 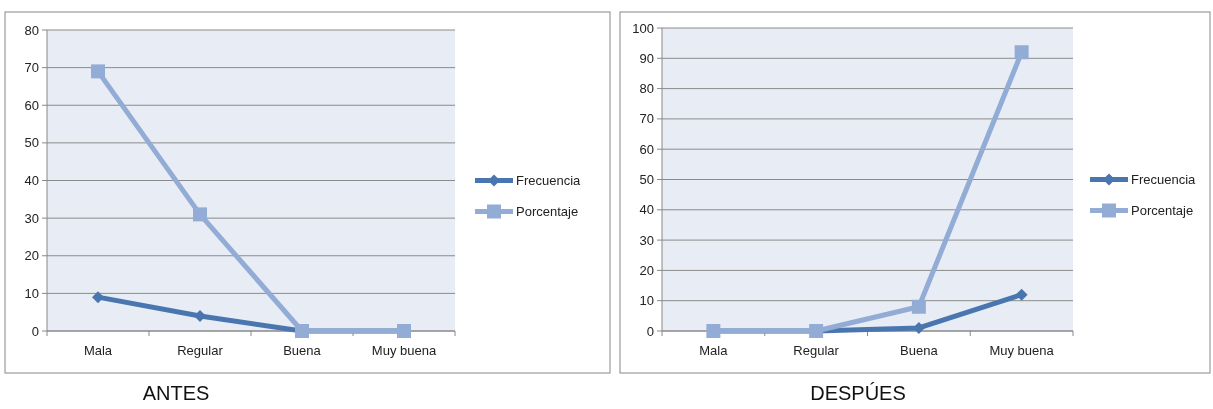 I want to click on y-tick-label: 90, so click(x=646, y=58).